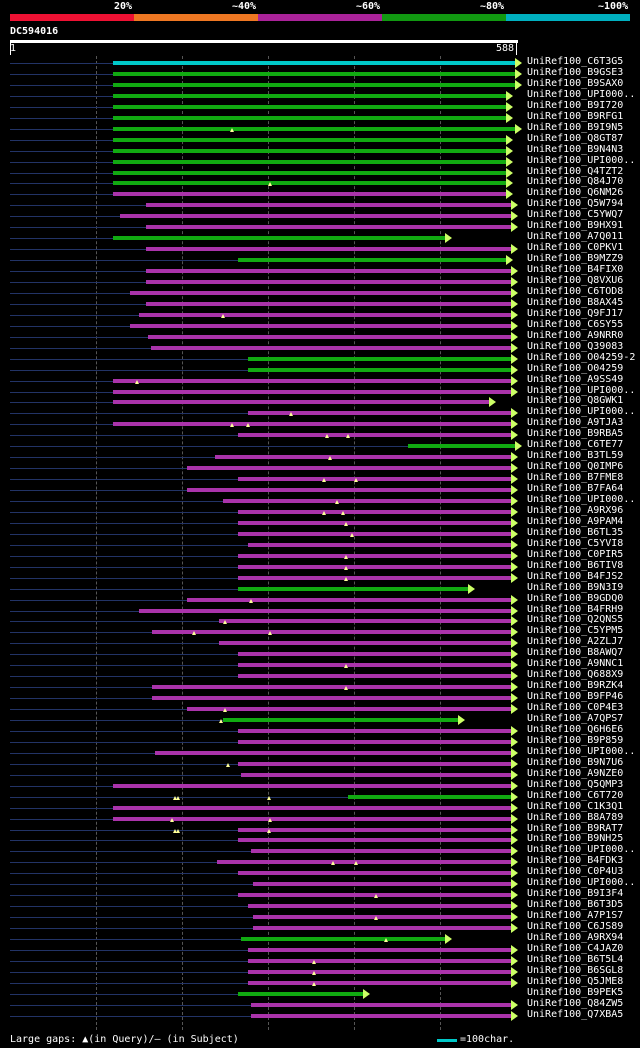 Image resolution: width=640 pixels, height=1048 pixels. Describe the element at coordinates (575, 192) in the screenshot. I see `hit-label: UniRef100_Q6NM26` at that location.